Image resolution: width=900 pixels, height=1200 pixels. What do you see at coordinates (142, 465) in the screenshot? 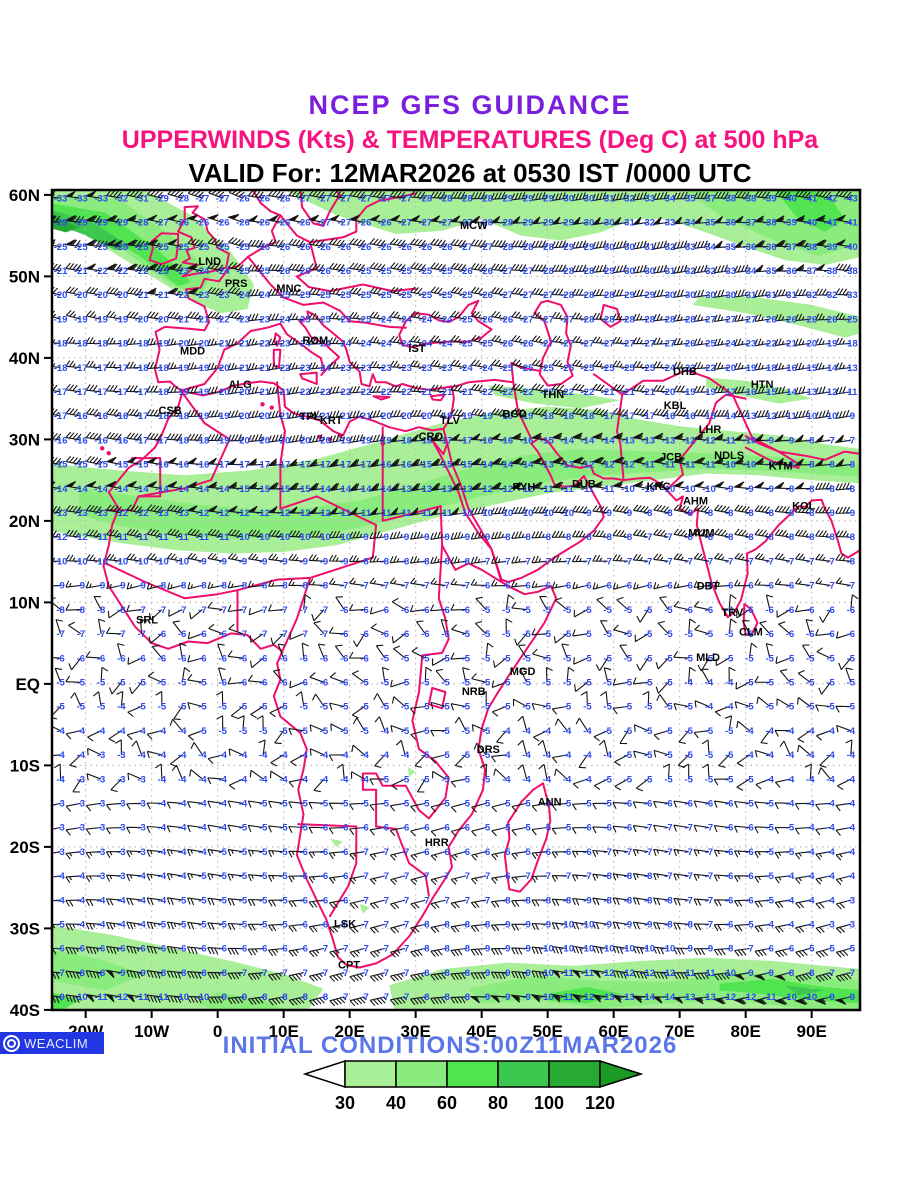
I see `svg-text: -15` at bounding box center [142, 465].